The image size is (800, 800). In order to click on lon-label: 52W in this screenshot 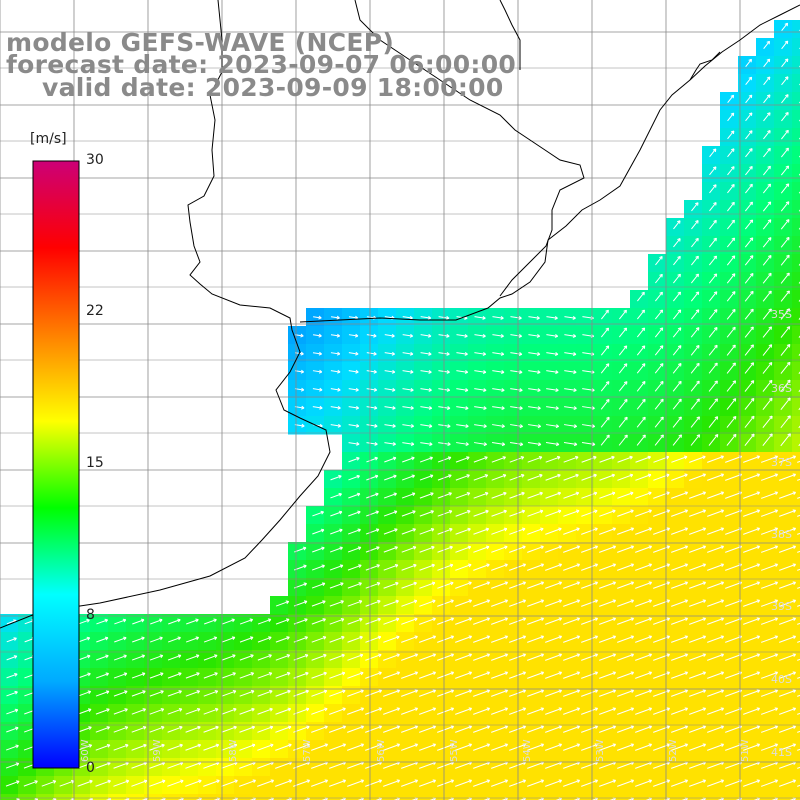, I will do `click(673, 750)`.